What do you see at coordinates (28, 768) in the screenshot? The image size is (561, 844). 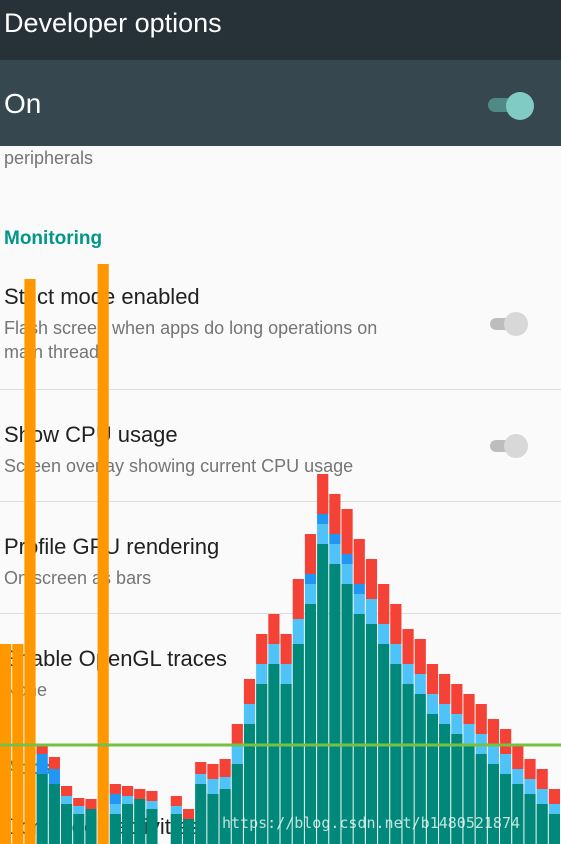 I see `section-header-apps: Apps` at bounding box center [28, 768].